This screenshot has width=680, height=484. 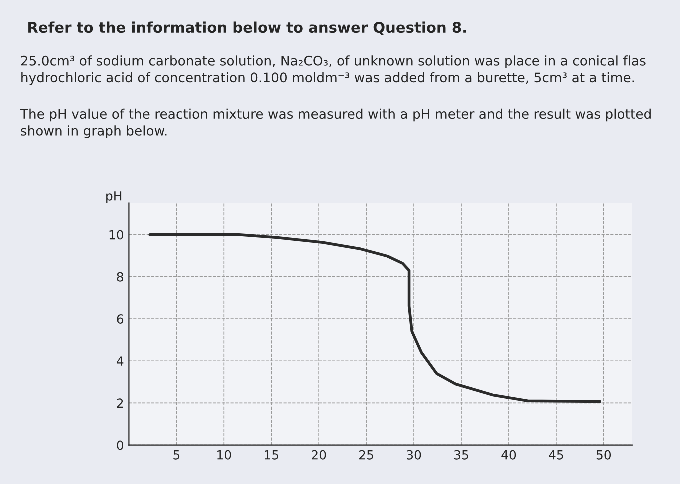 What do you see at coordinates (414, 455) in the screenshot?
I see `x-tick-label: 30` at bounding box center [414, 455].